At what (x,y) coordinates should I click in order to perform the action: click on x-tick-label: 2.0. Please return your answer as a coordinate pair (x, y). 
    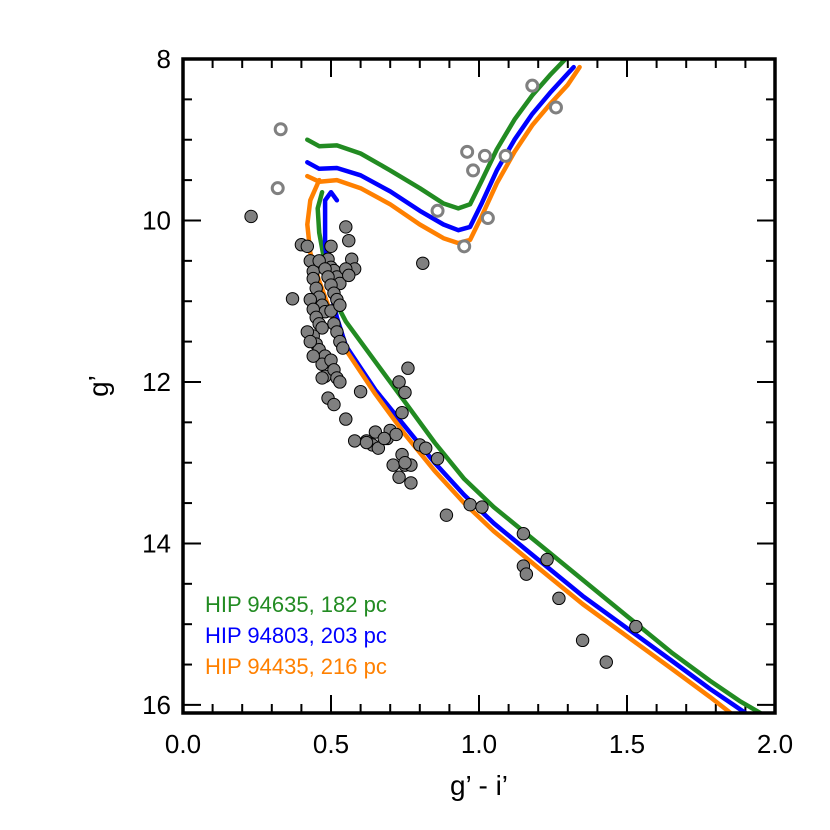
    Looking at the image, I should click on (775, 744).